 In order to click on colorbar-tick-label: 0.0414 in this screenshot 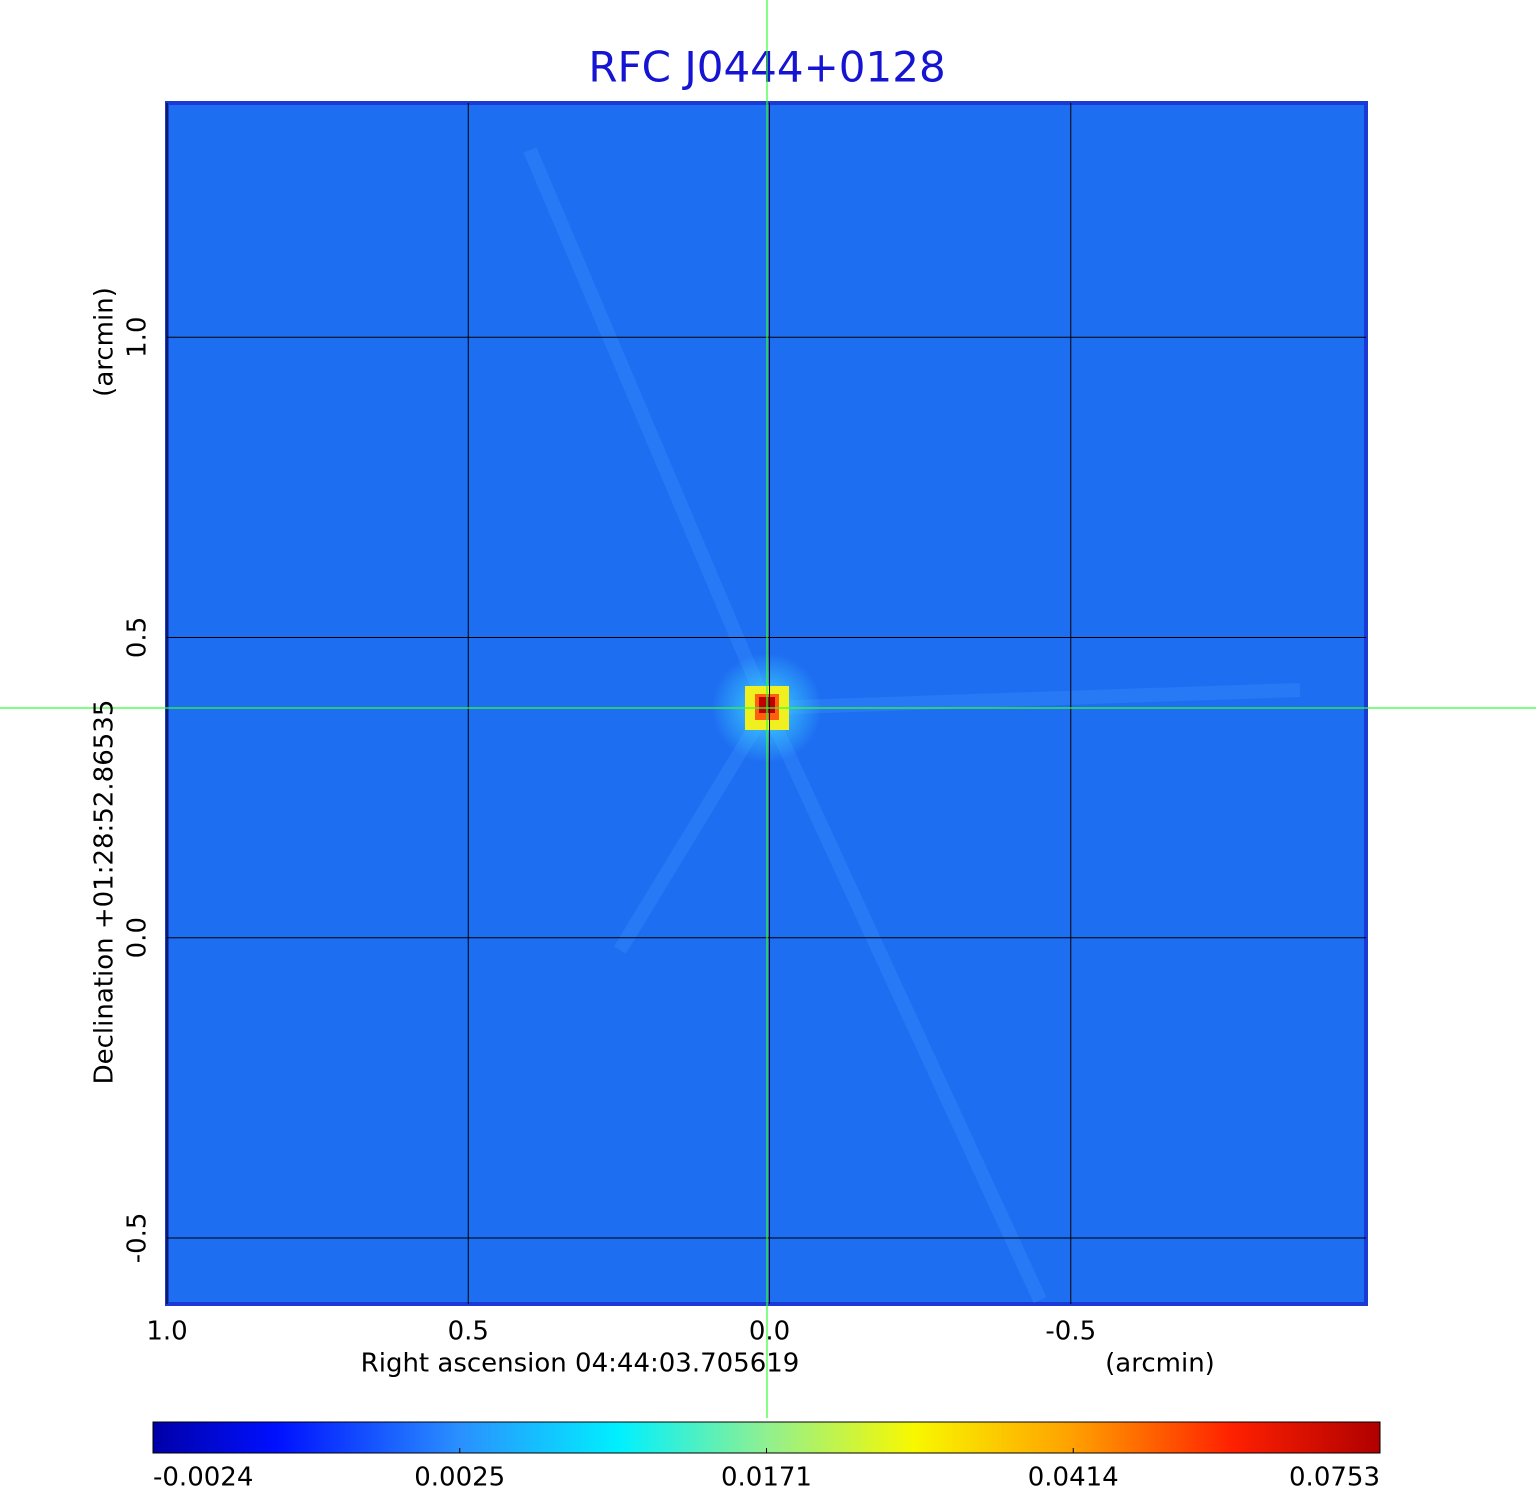, I will do `click(1073, 1478)`.